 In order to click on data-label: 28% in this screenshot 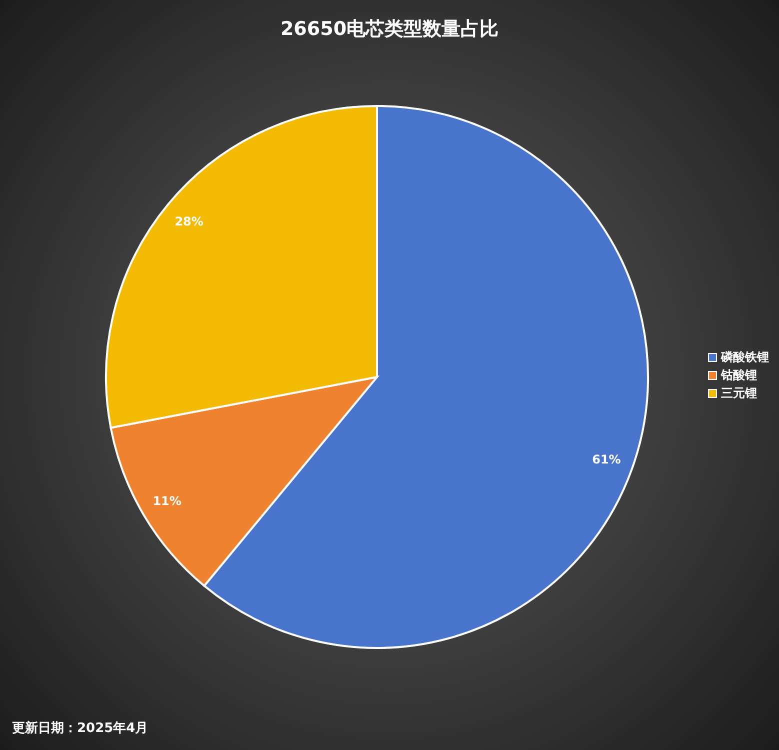, I will do `click(189, 221)`.